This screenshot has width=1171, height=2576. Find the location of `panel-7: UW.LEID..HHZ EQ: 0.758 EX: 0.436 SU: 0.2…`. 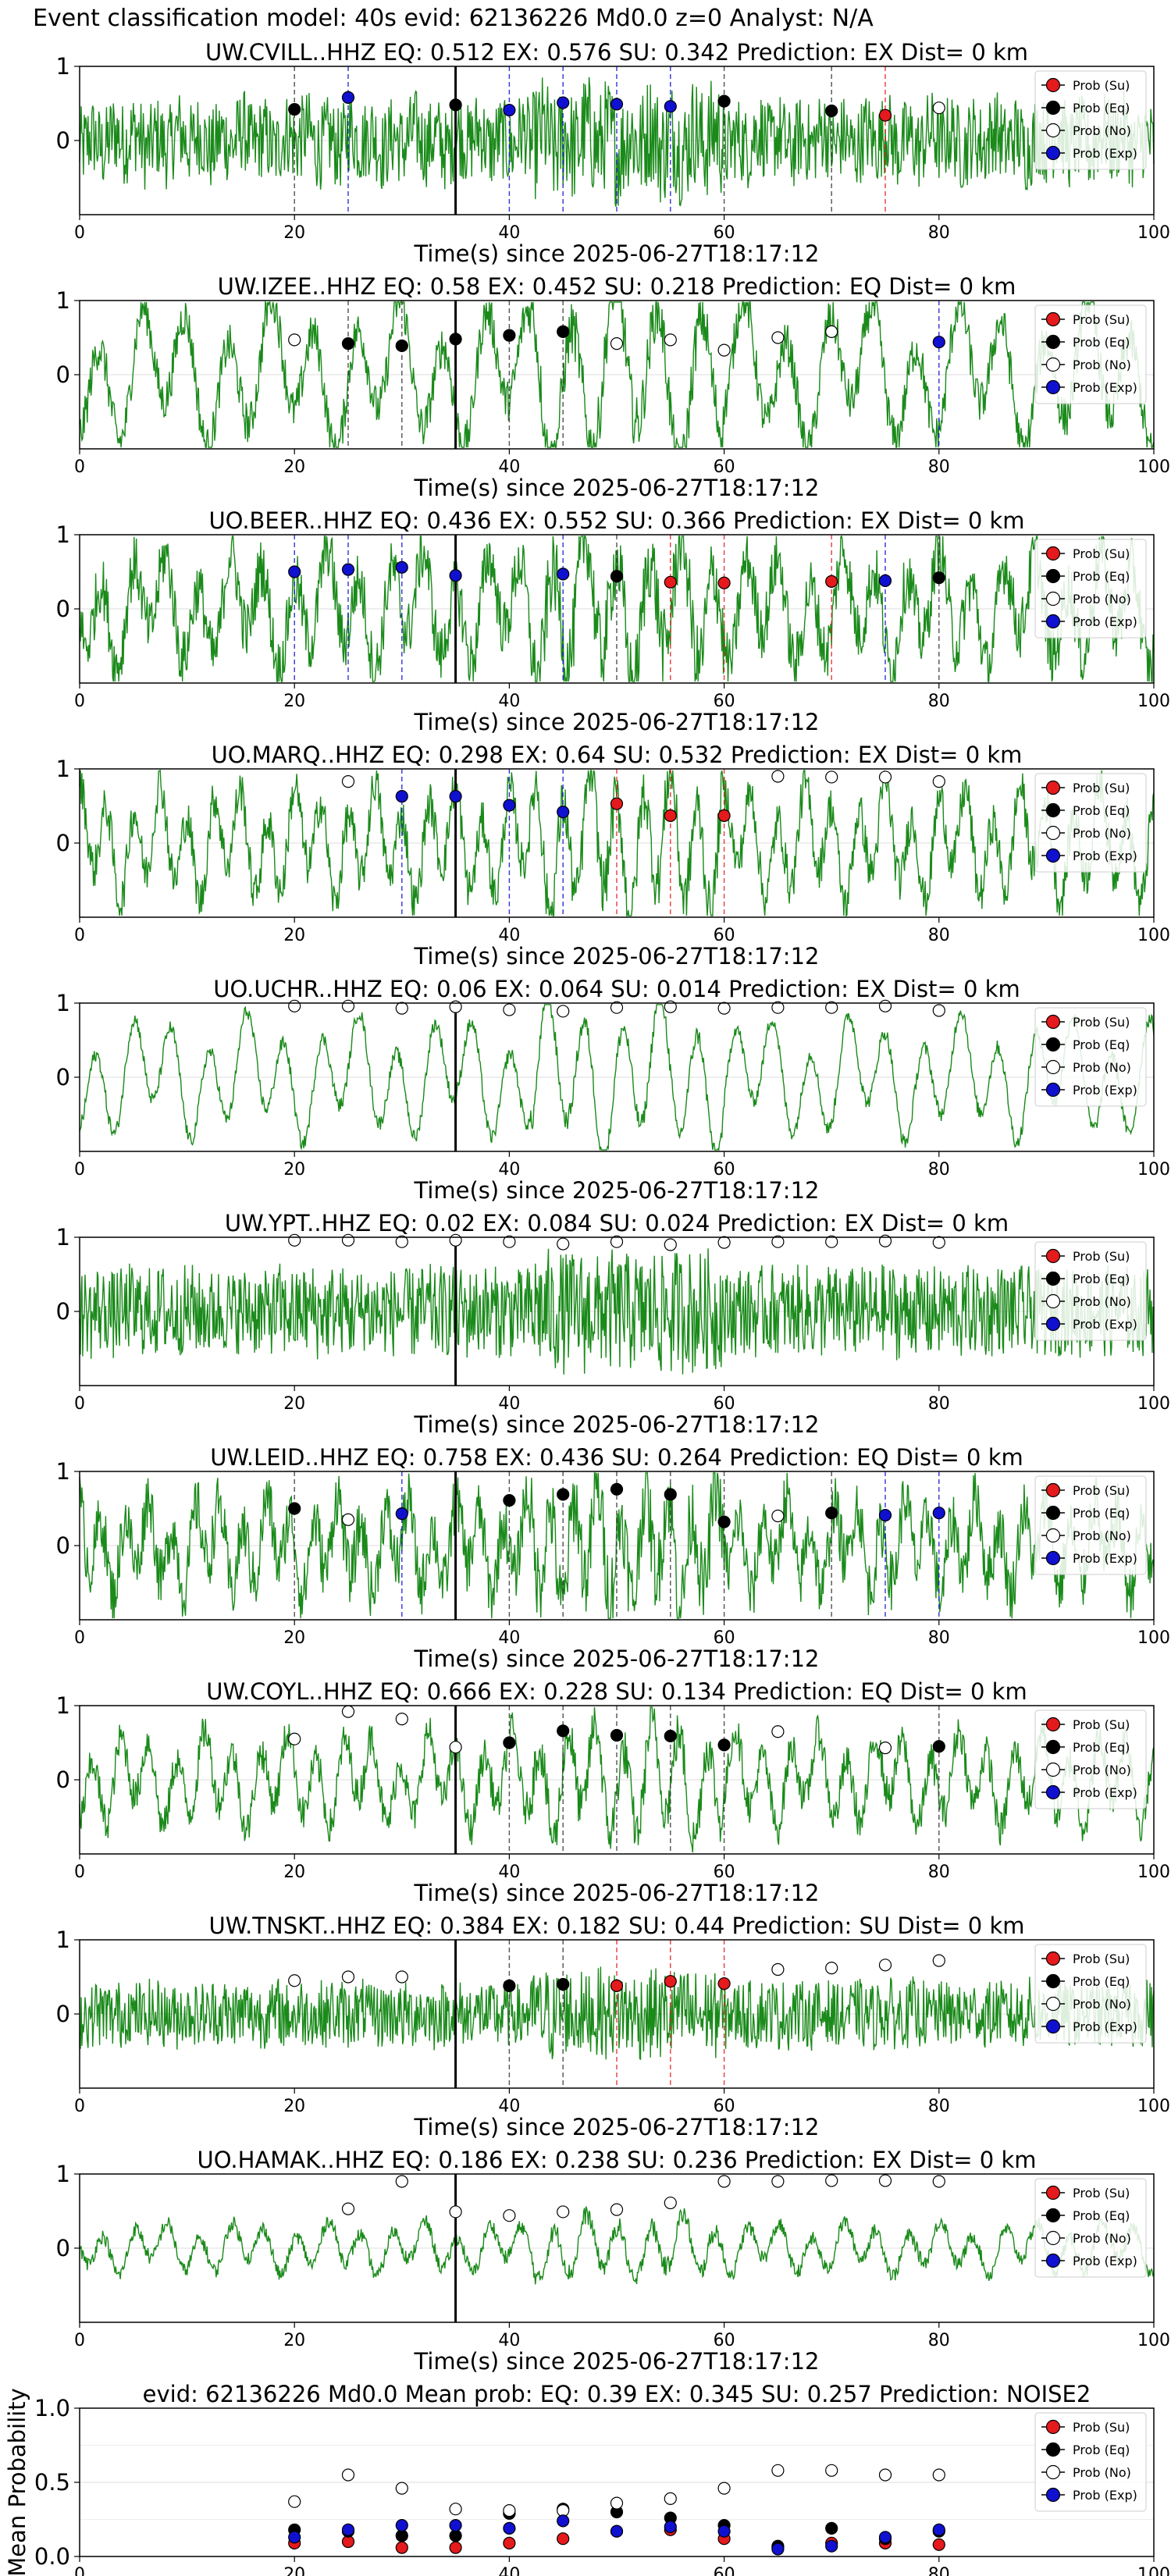

panel-7: UW.LEID..HHZ EQ: 0.758 EX: 0.436 SU: 0.2… is located at coordinates (613, 1558).